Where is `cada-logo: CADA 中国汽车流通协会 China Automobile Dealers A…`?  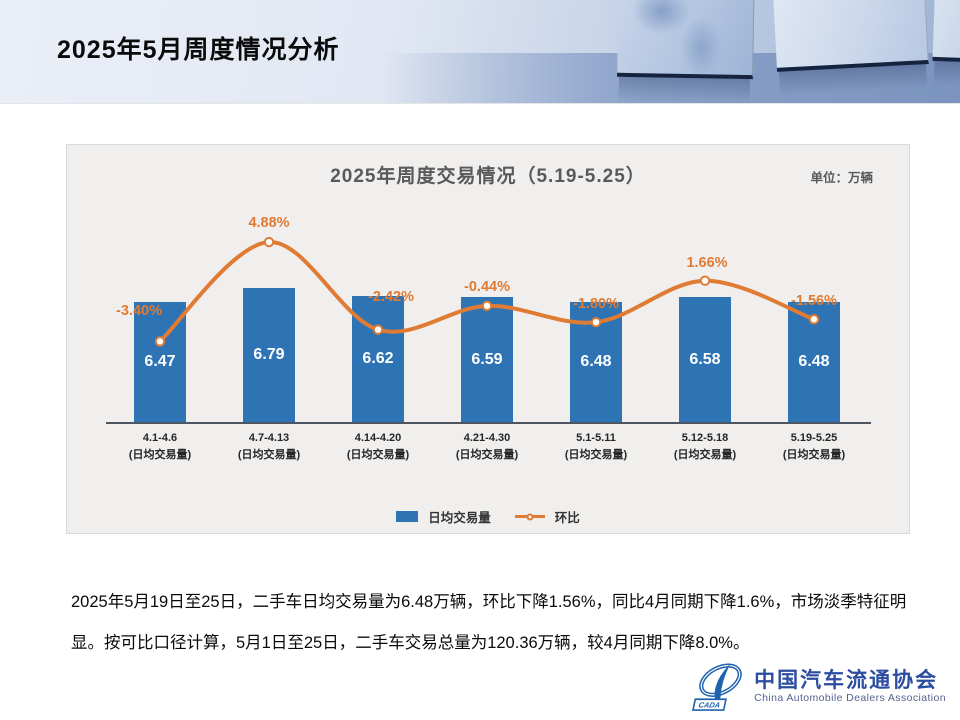
cada-logo: CADA 中国汽车流通协会 China Automobile Dealers A… is located at coordinates (817, 686).